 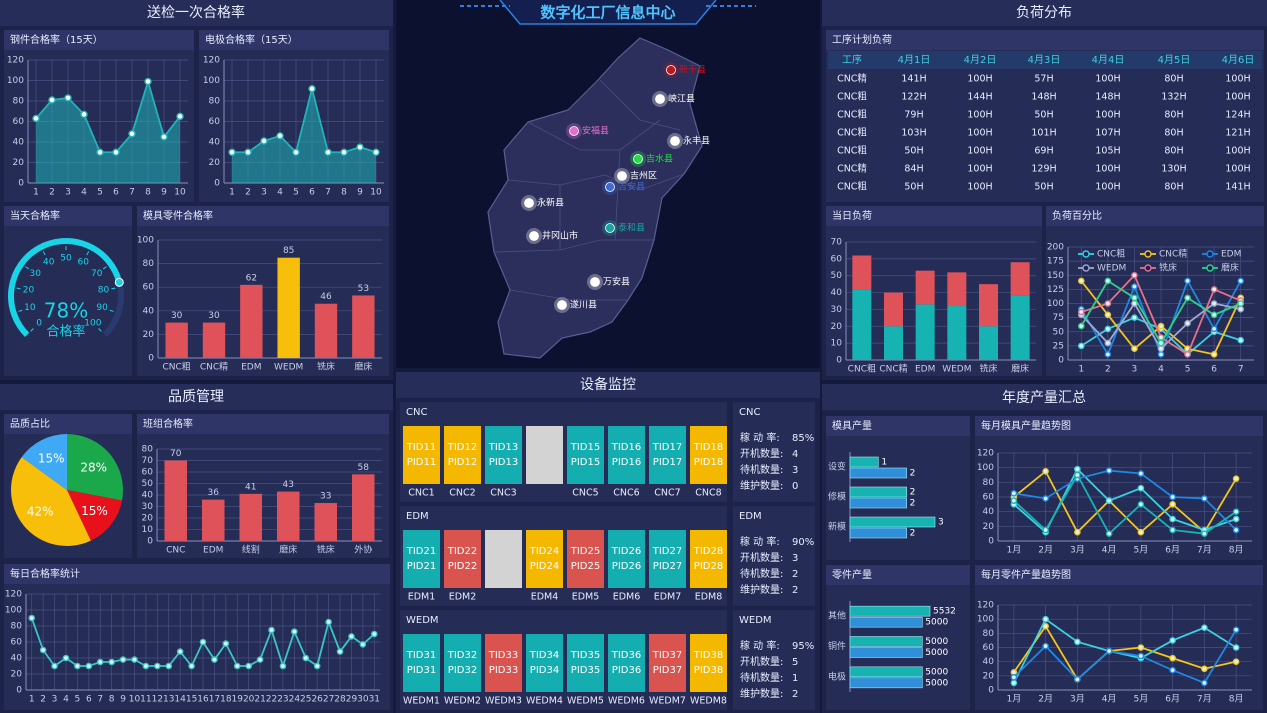 What do you see at coordinates (837, 276) in the screenshot?
I see `y-tick-label: 50` at bounding box center [837, 276].